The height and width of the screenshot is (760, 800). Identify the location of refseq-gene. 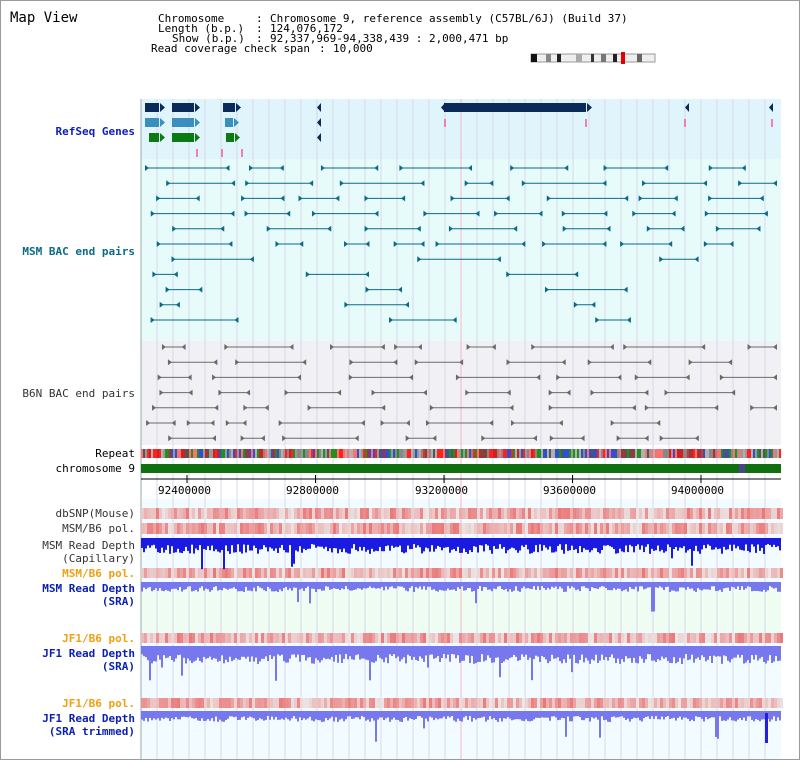
(152, 122).